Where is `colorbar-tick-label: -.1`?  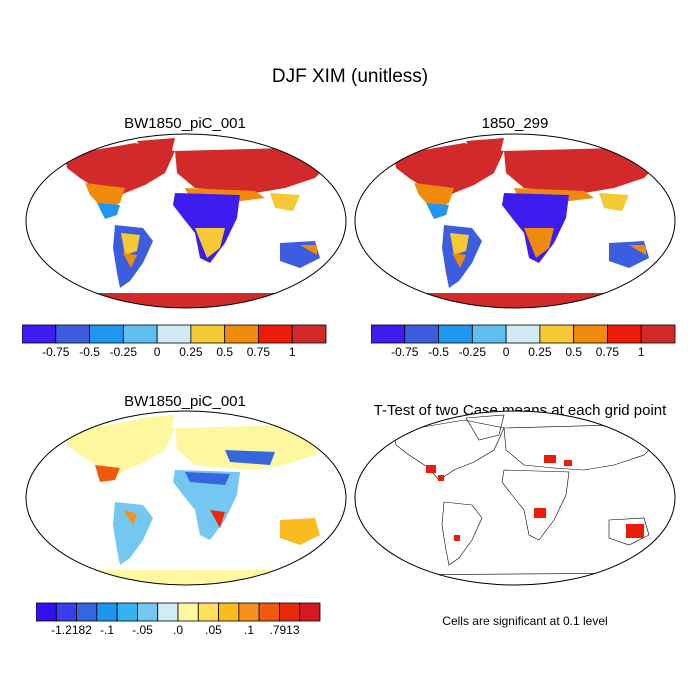
colorbar-tick-label: -.1 is located at coordinates (107, 629).